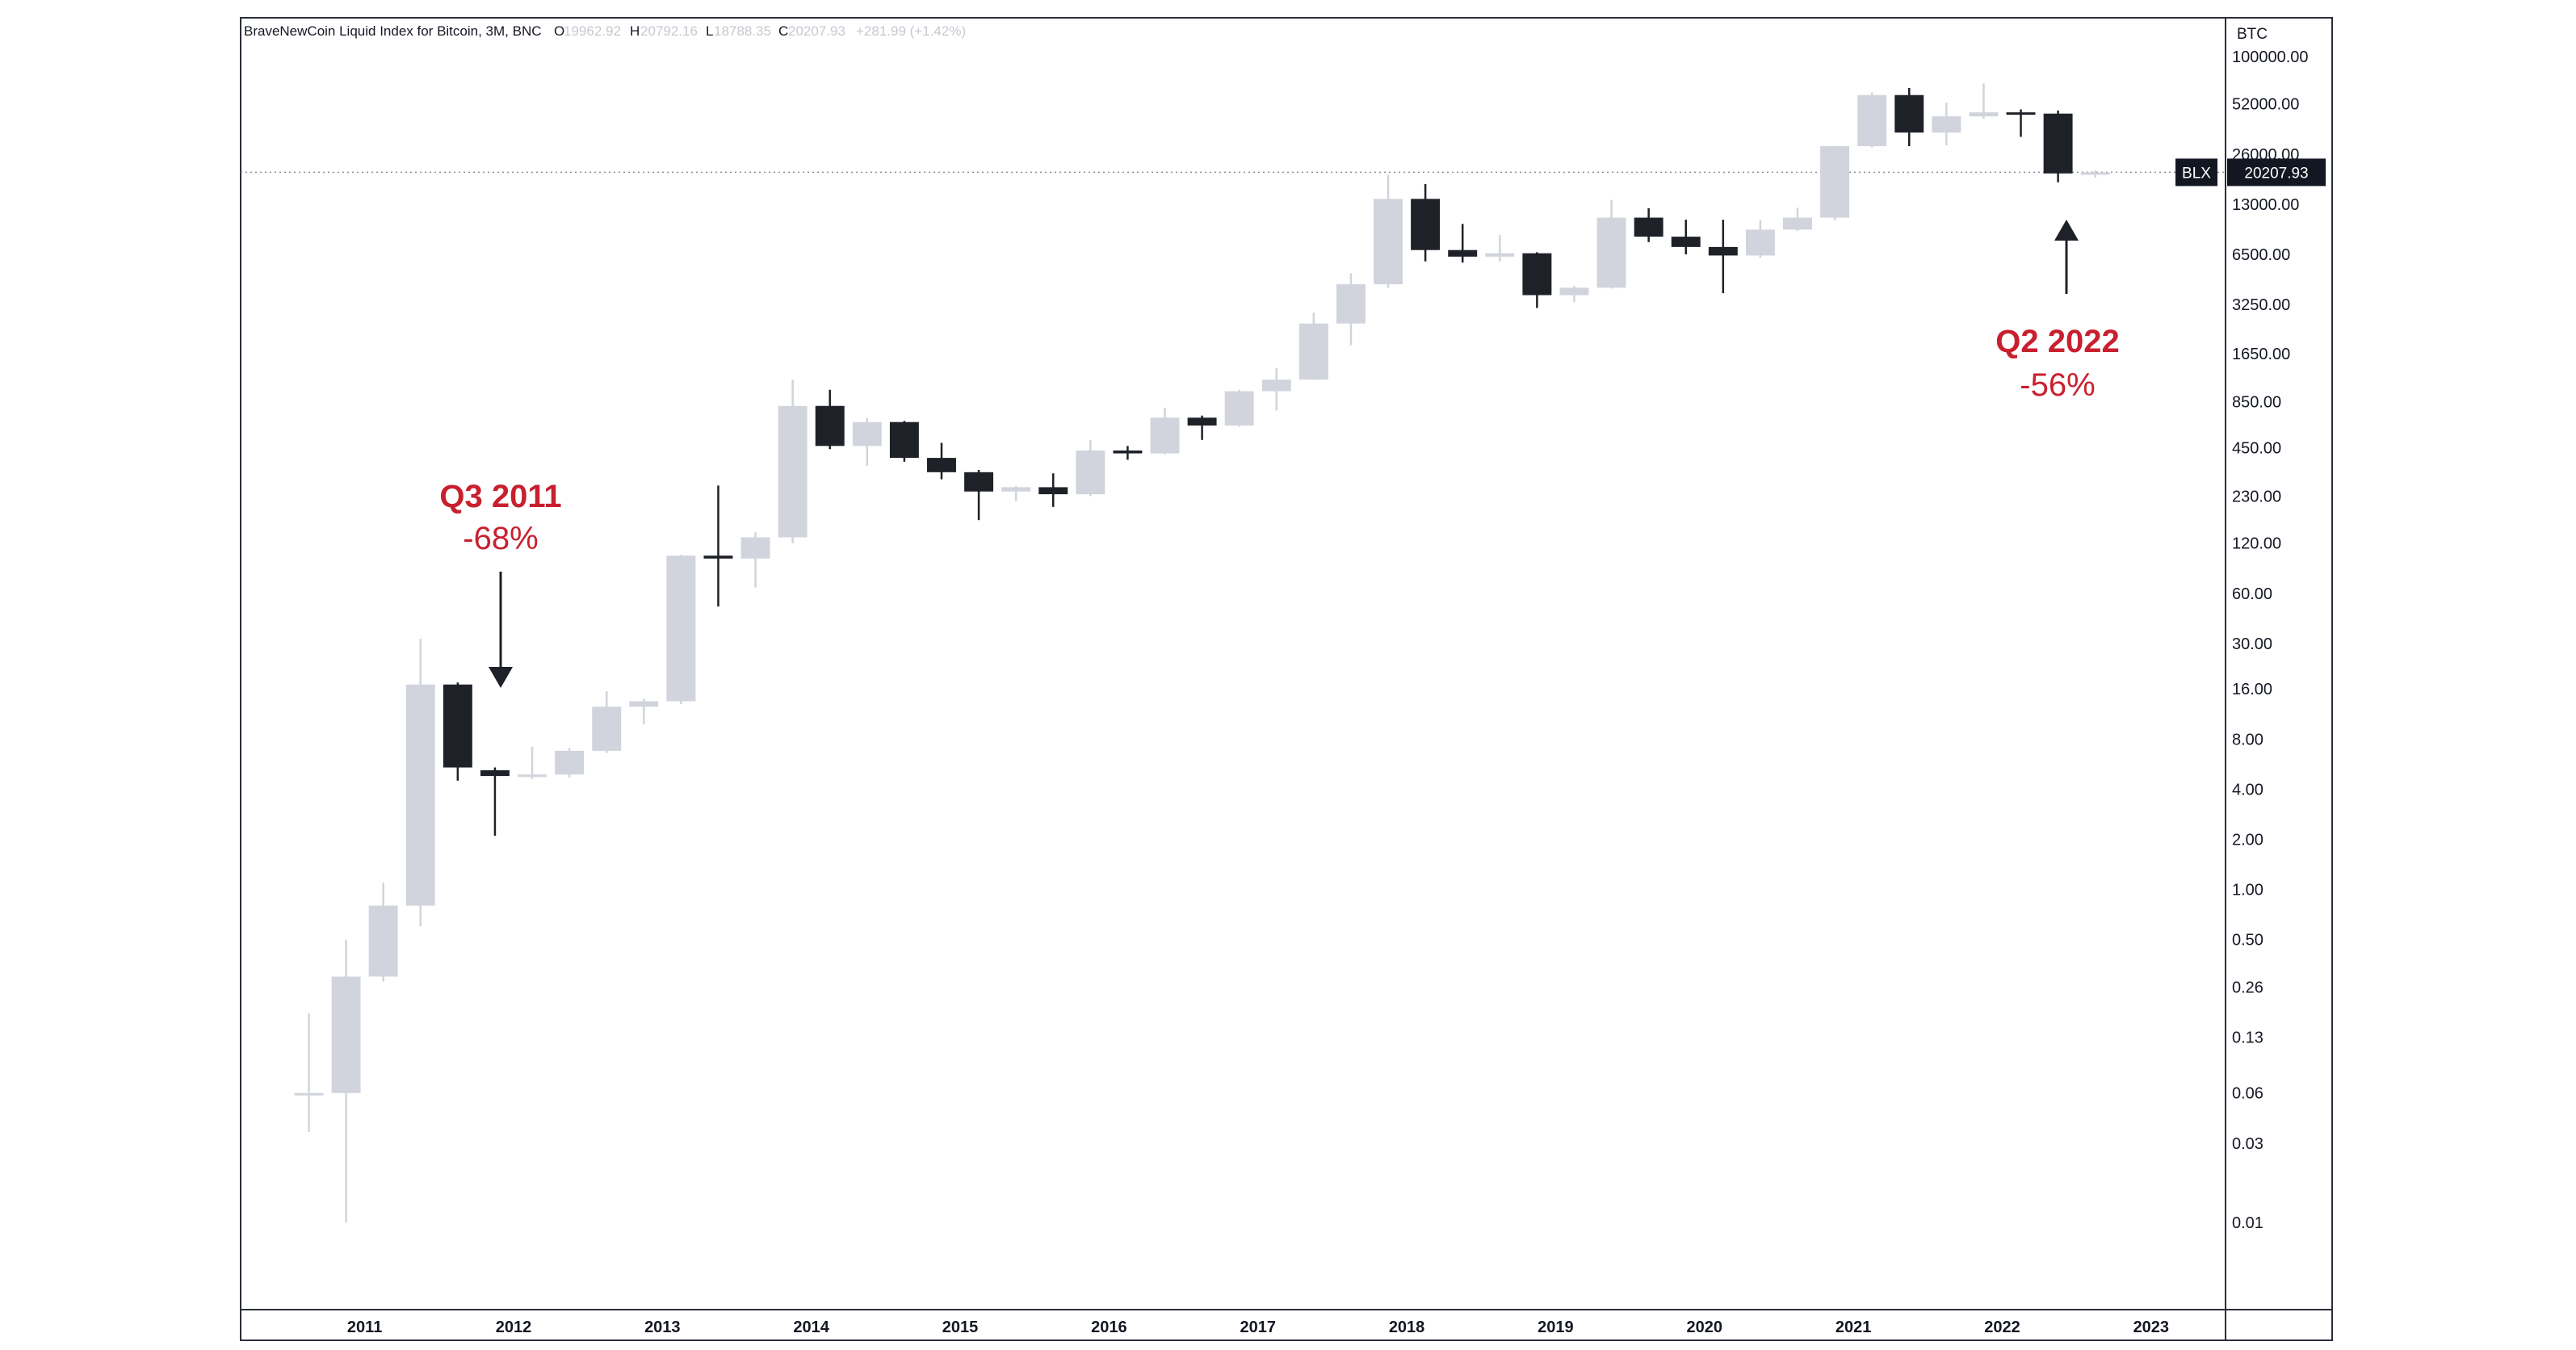 This screenshot has height=1350, width=2576. I want to click on annotation-q3-2011: Q3 2011 -68%, so click(500, 583).